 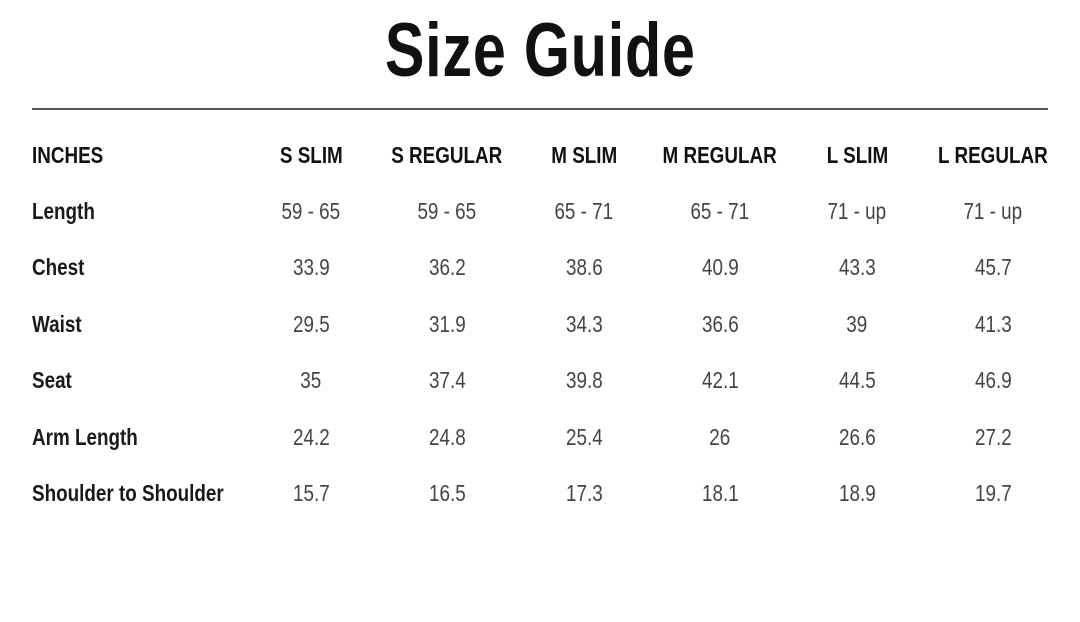 I want to click on table-cell: 36.2, so click(x=447, y=269).